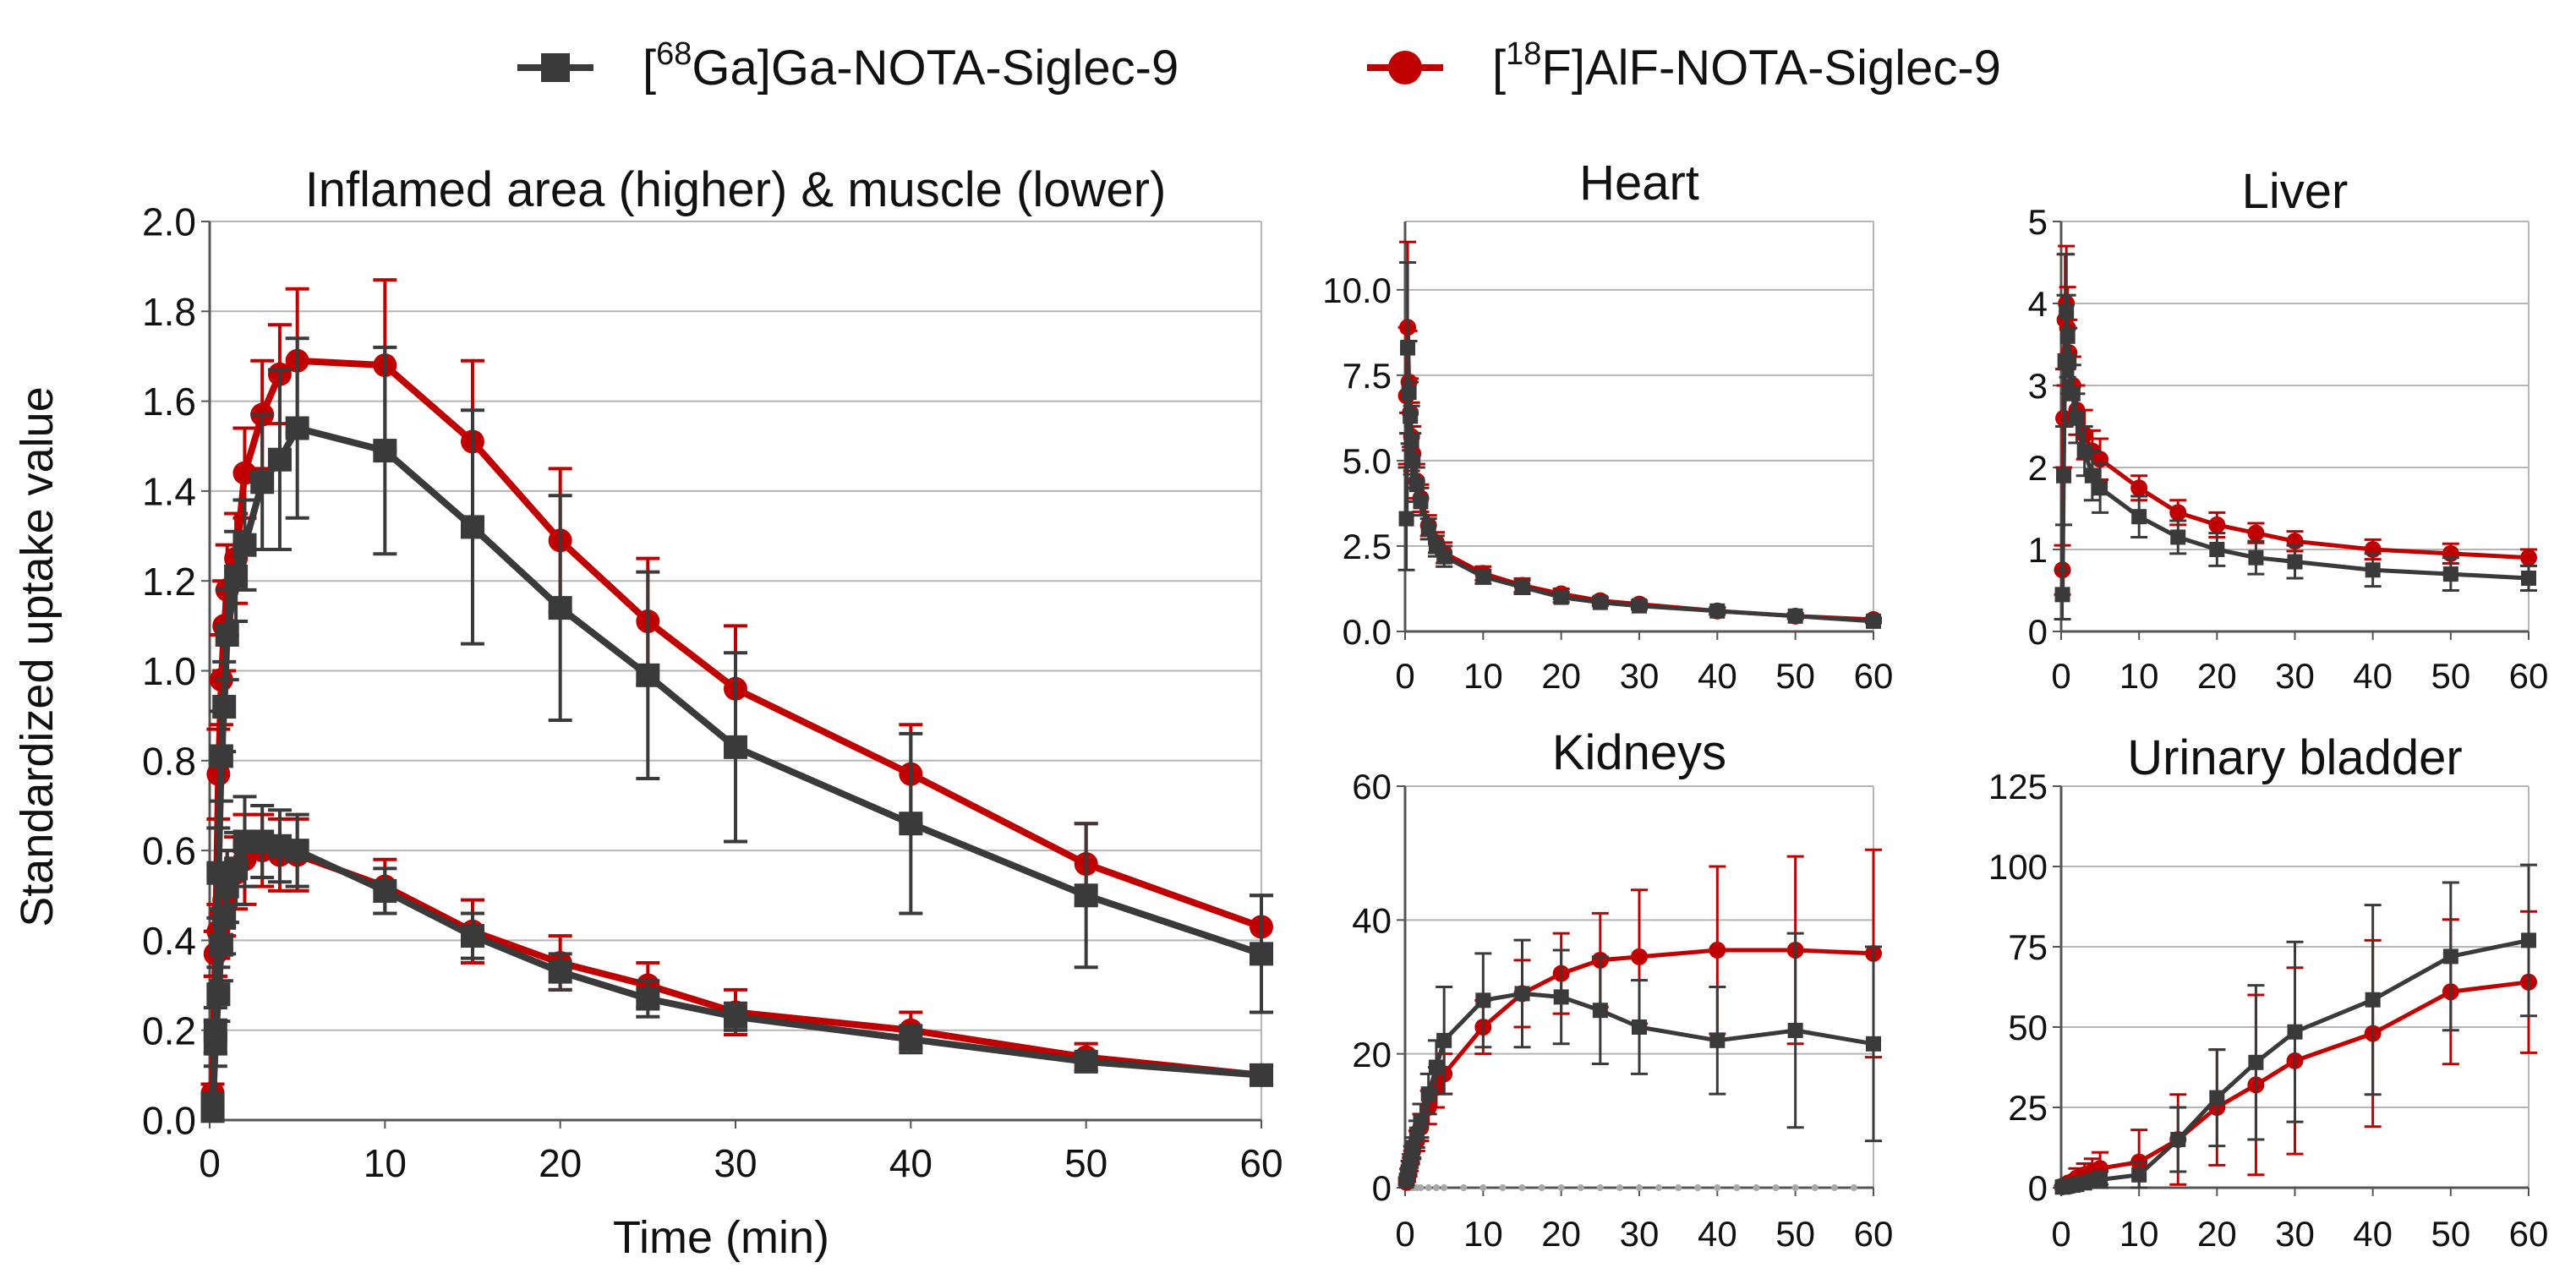 The height and width of the screenshot is (1279, 2576). What do you see at coordinates (2018, 786) in the screenshot?
I see `y-tick-label: 125` at bounding box center [2018, 786].